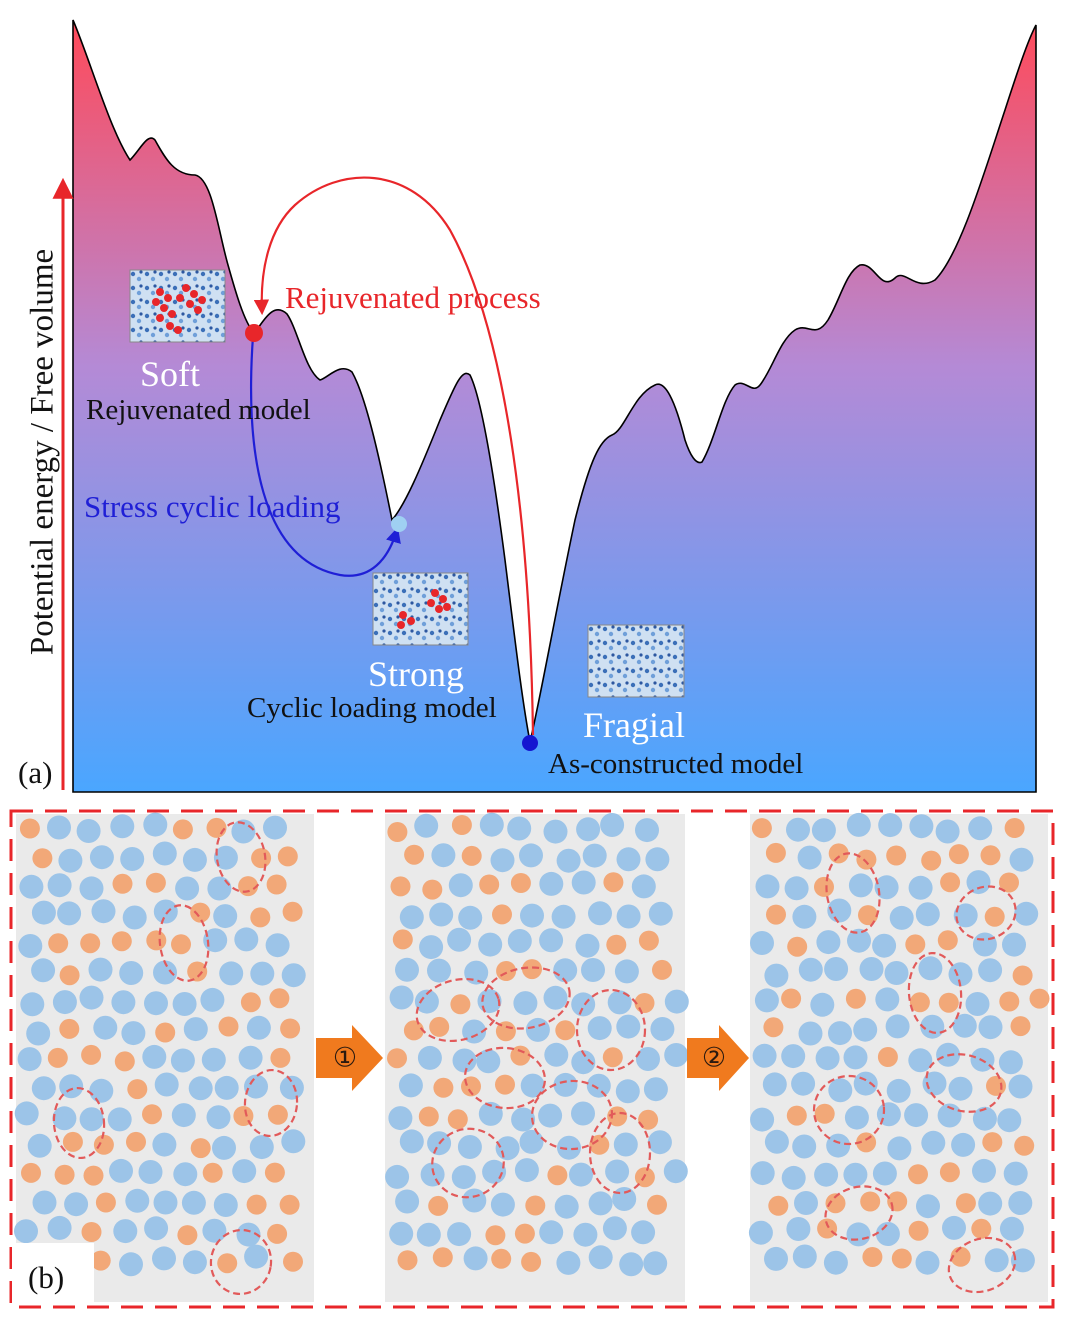  Describe the element at coordinates (634, 725) in the screenshot. I see `fragile-state-name: Fragial` at that location.